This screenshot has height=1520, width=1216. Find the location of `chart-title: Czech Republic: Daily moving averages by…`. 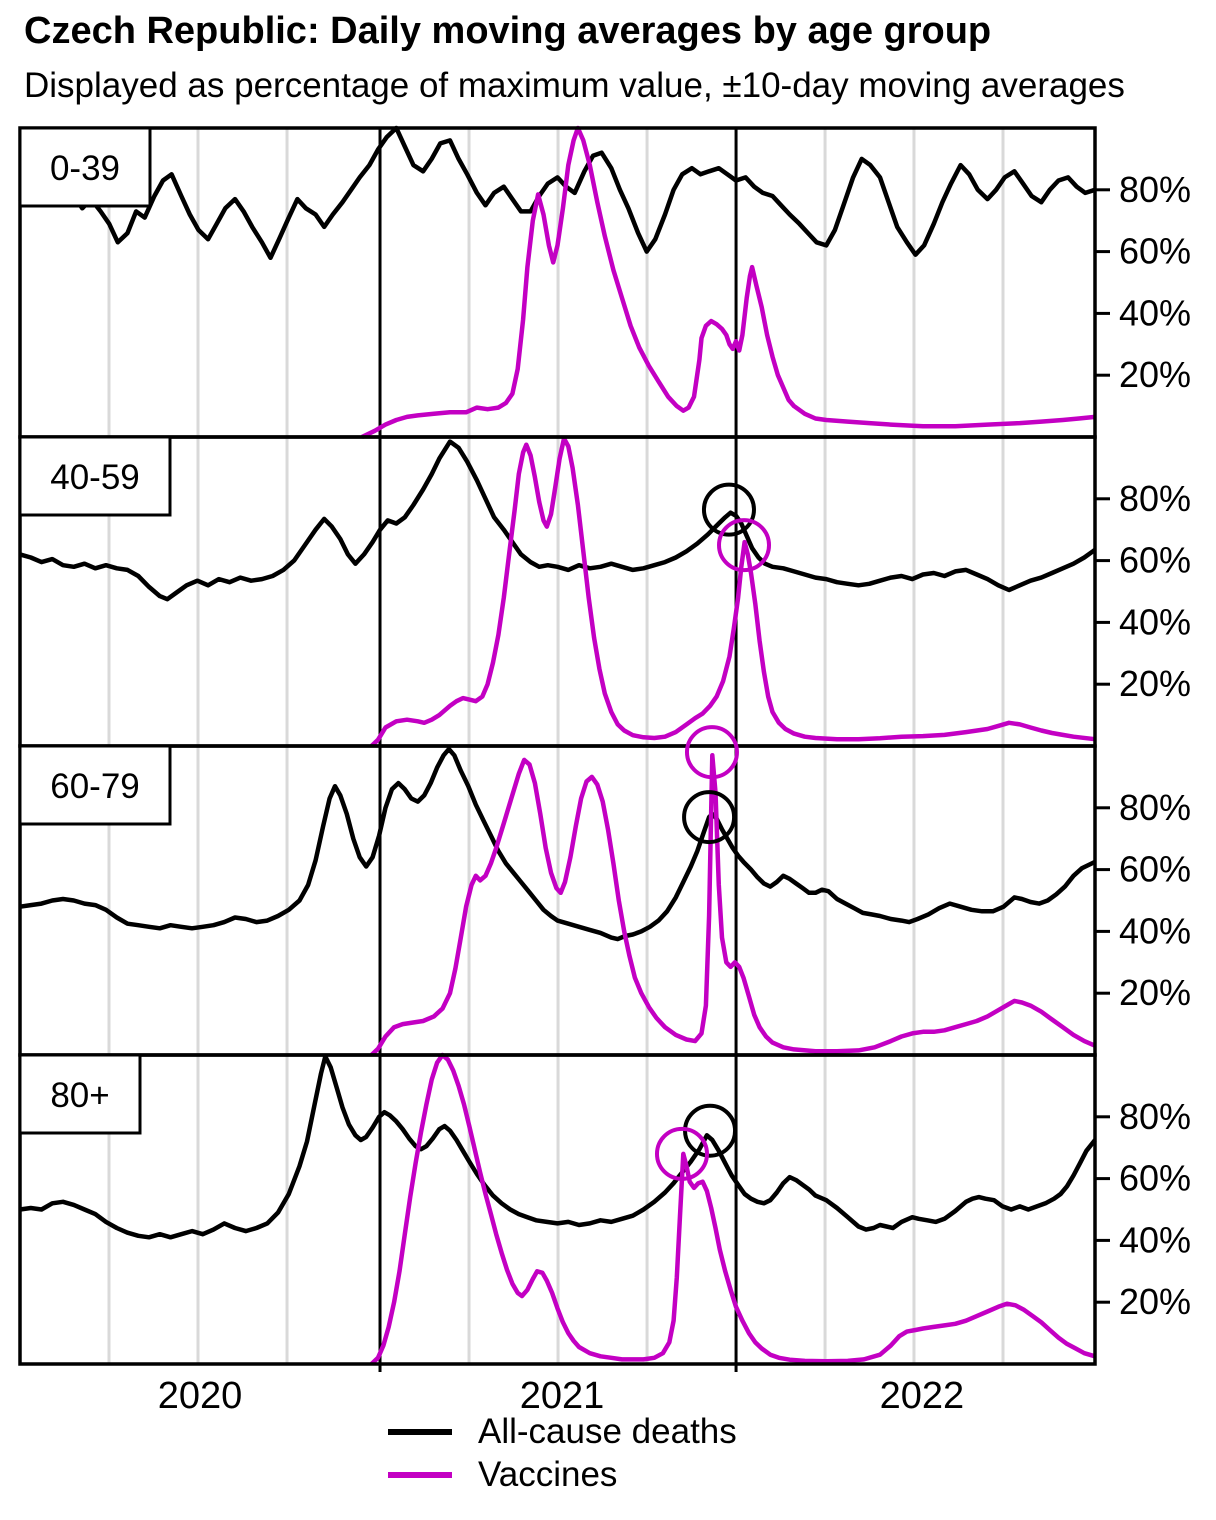

chart-title: Czech Republic: Daily moving averages by… is located at coordinates (508, 31).